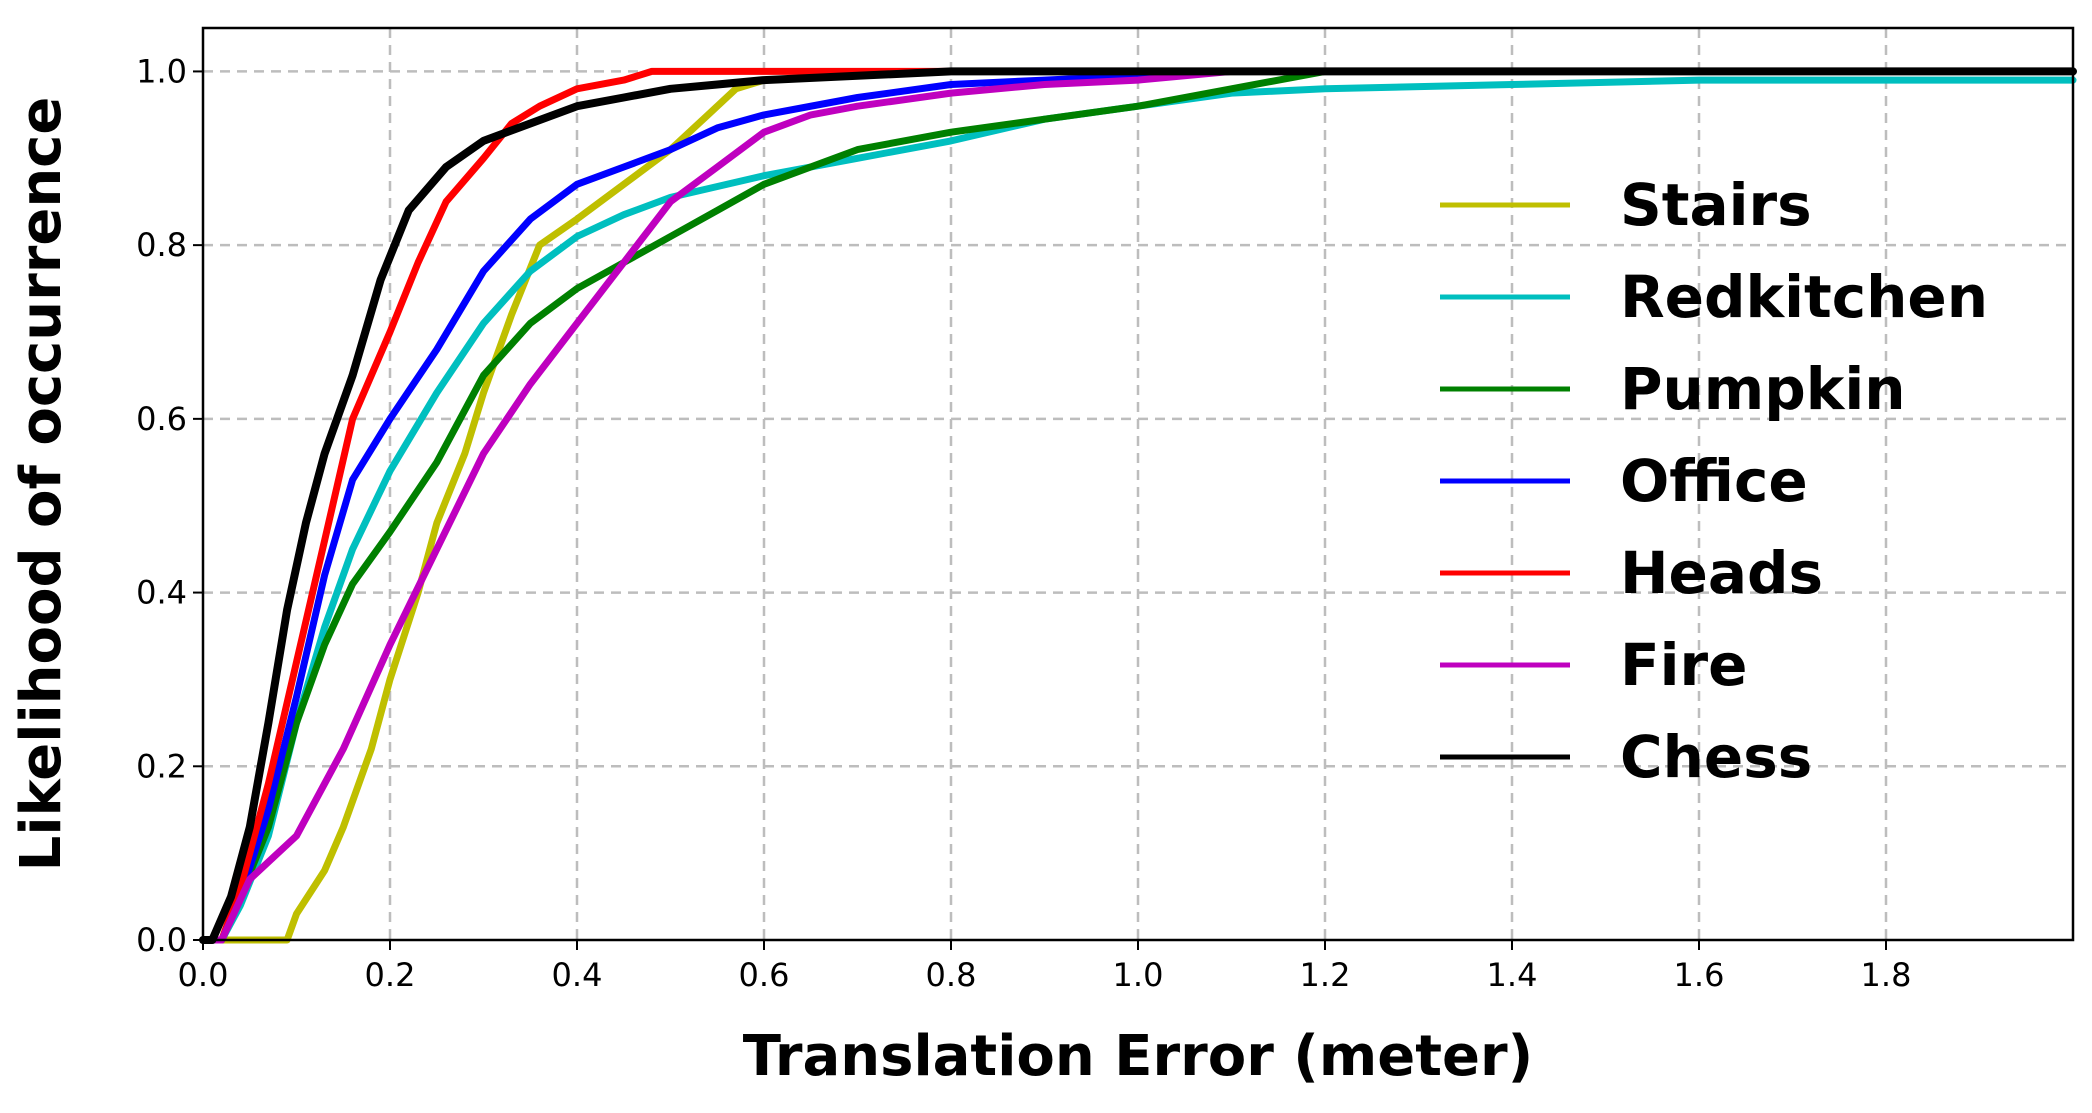  What do you see at coordinates (951, 975) in the screenshot?
I see `x-tick-label: 0.8` at bounding box center [951, 975].